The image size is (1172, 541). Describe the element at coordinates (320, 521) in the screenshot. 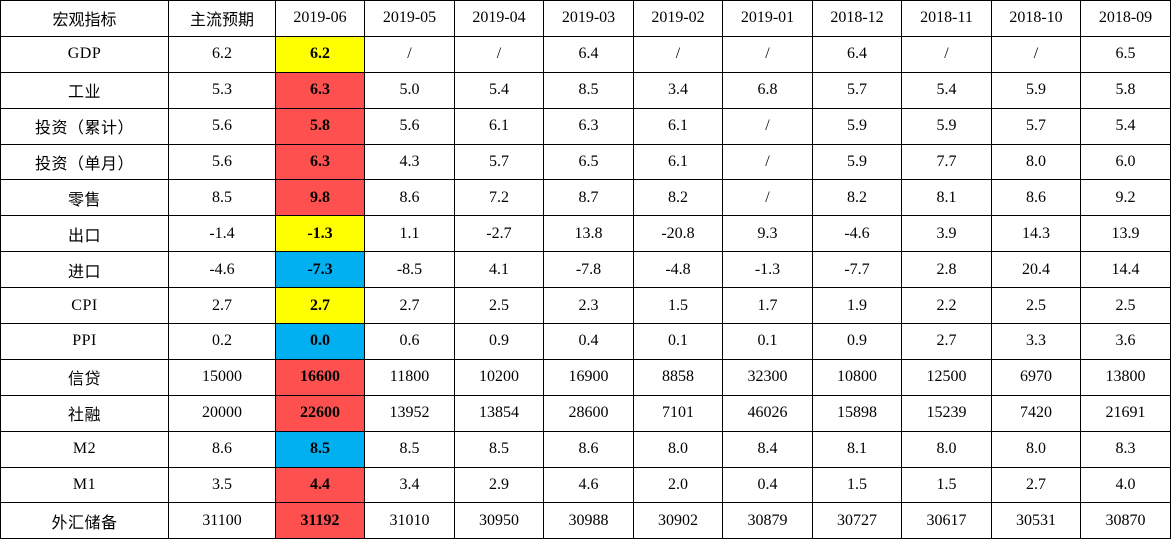

I see `current-value-cell: 31192` at that location.